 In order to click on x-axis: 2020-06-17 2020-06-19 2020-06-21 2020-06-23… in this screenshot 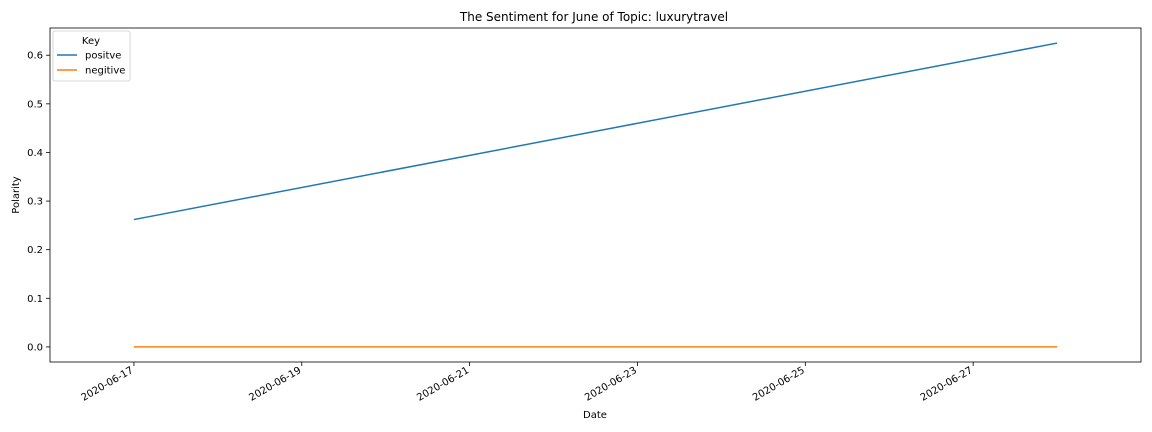, I will do `click(527, 383)`.